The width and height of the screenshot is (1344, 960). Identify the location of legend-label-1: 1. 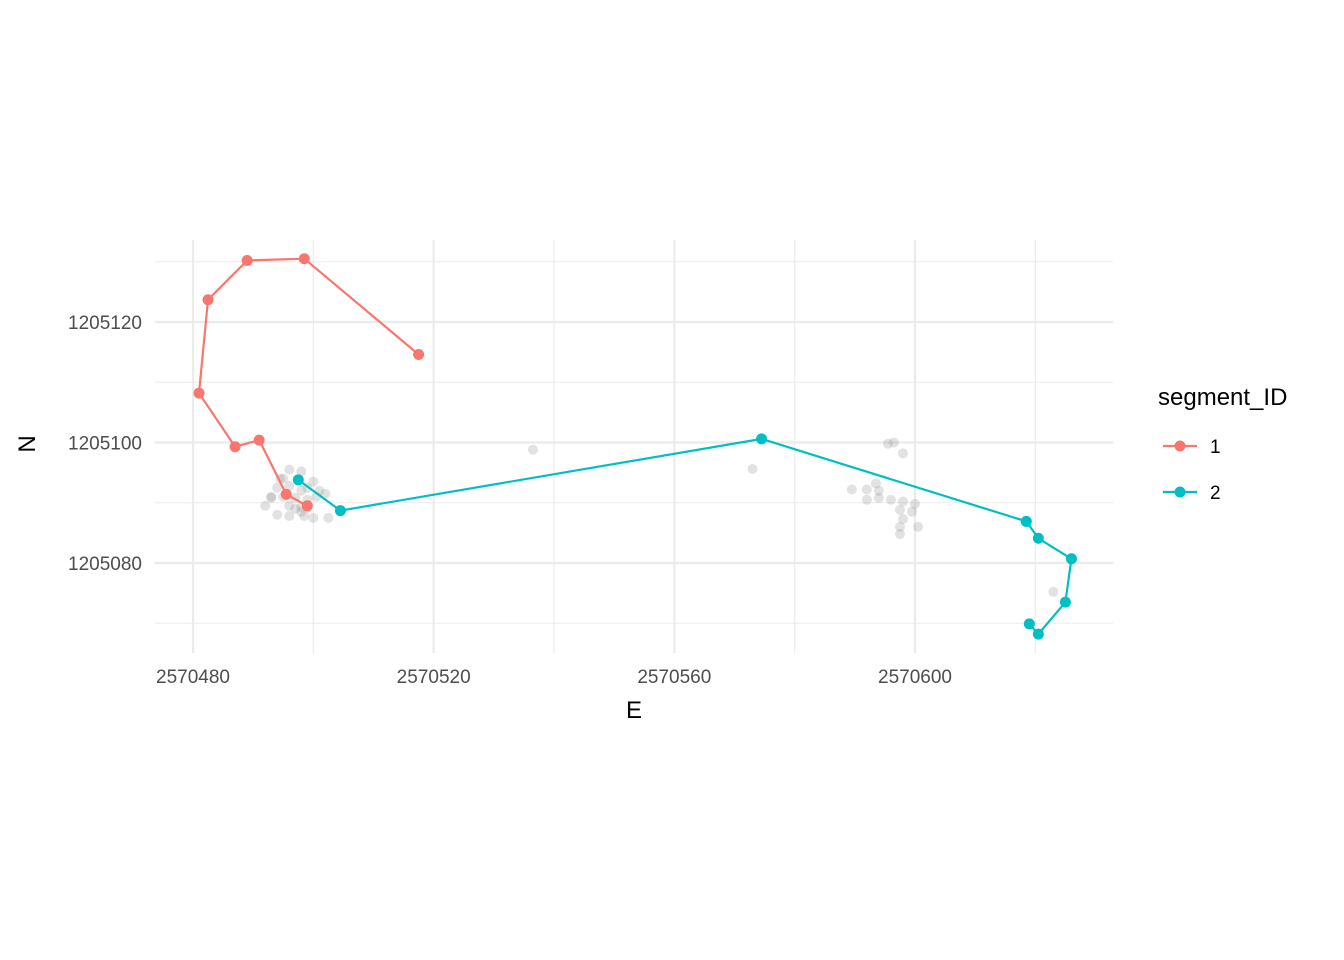
(1215, 447).